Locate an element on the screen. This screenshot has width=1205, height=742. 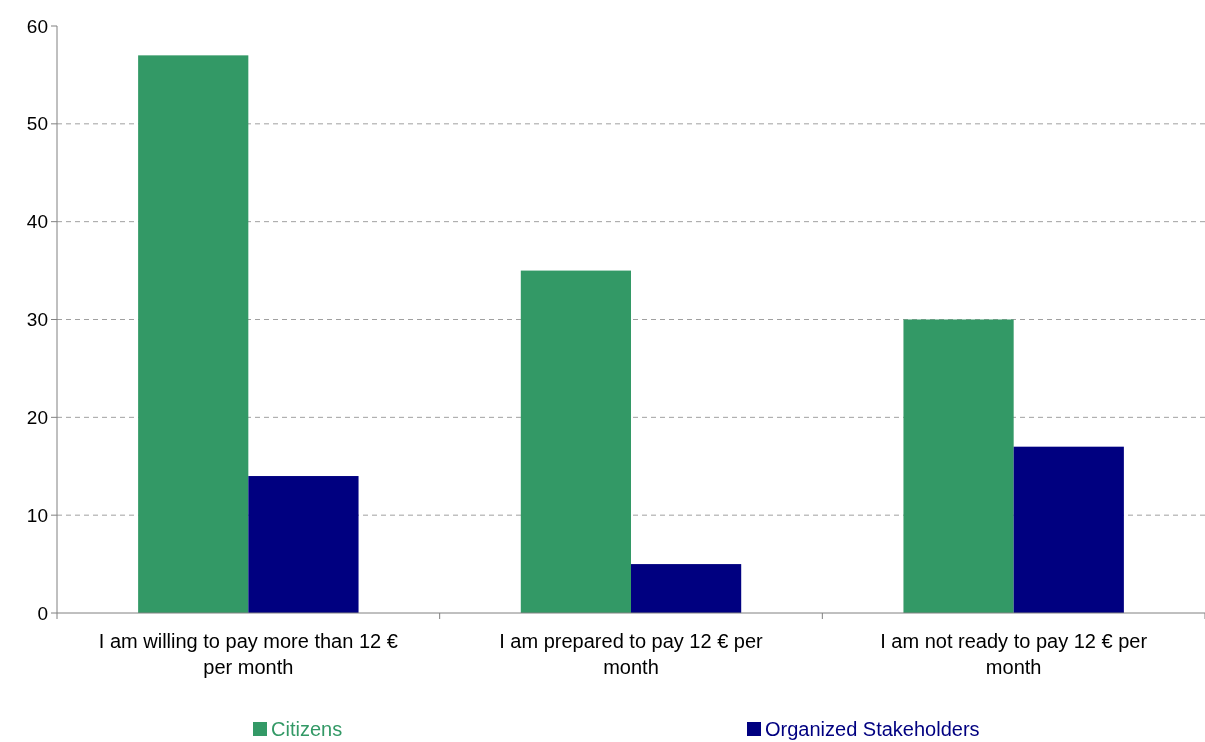
x-tick-label: I am willing to pay more than 12 € per month is located at coordinates (248, 654).